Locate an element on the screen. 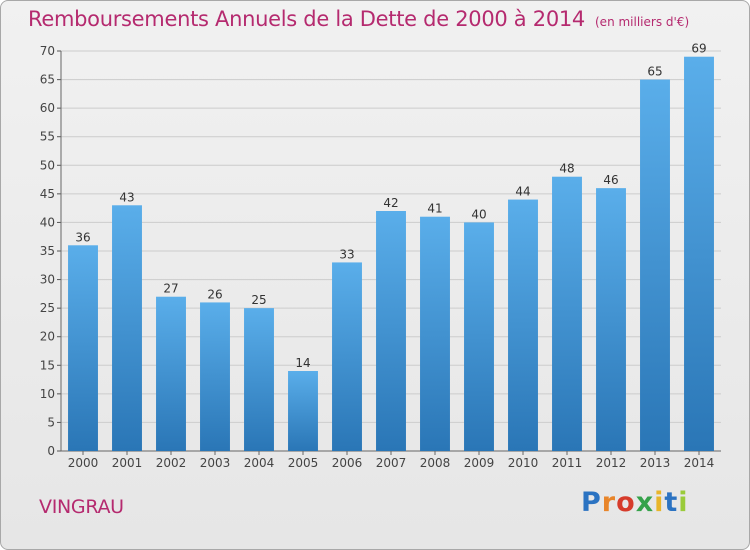 This screenshot has width=750, height=550. data-label: 40 is located at coordinates (478, 214).